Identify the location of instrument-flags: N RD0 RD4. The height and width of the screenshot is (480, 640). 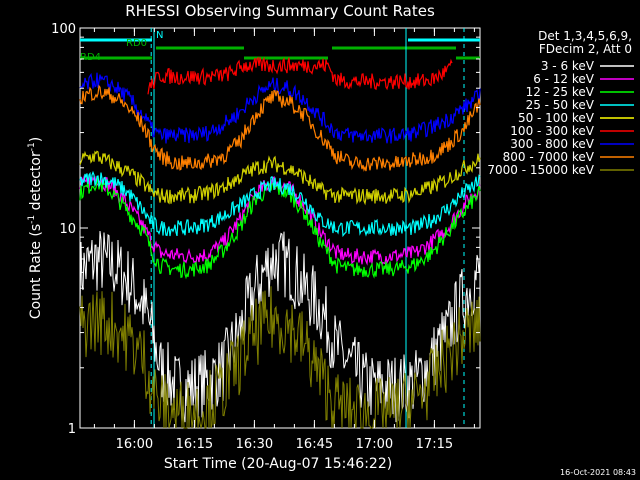
(280, 46).